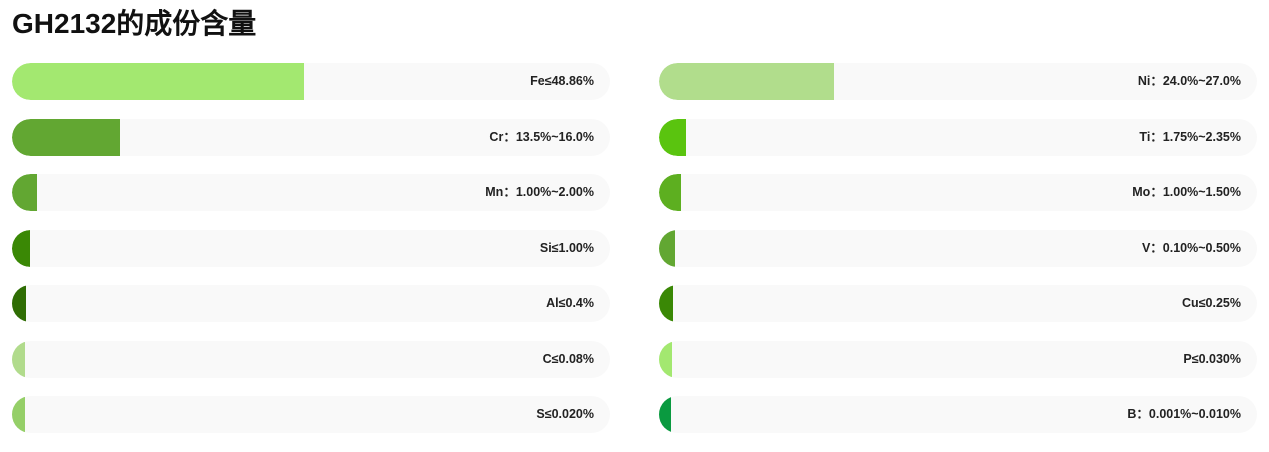  Describe the element at coordinates (568, 358) in the screenshot. I see `bar-label: C≤0.08%` at that location.